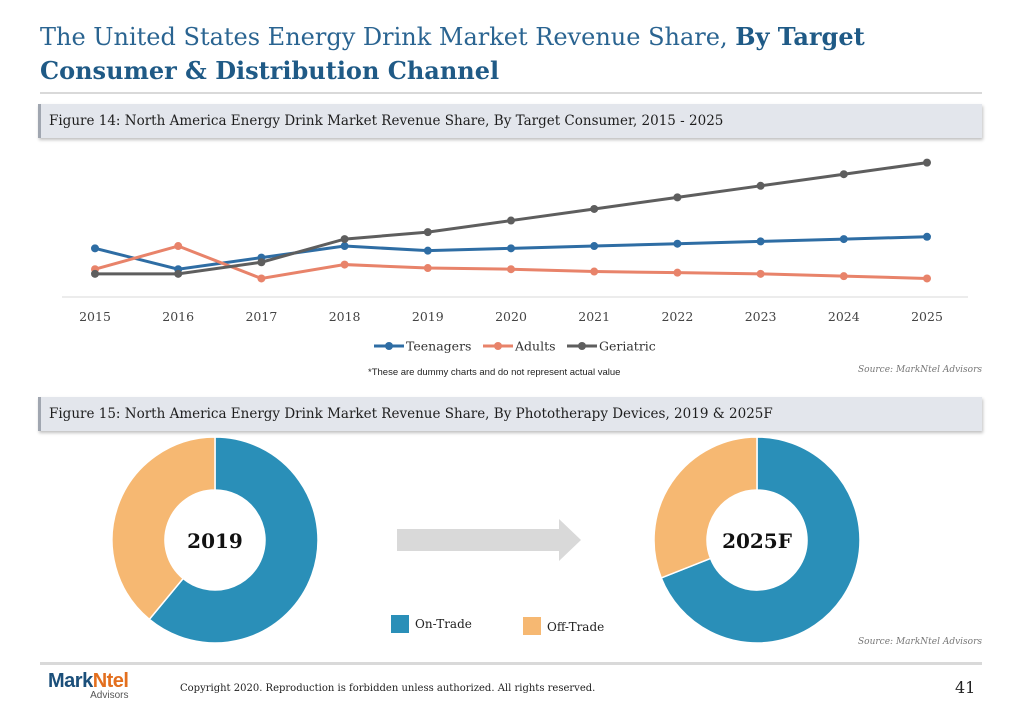  I want to click on marknntel-logo: MarkNtel Advisors, so click(88, 686).